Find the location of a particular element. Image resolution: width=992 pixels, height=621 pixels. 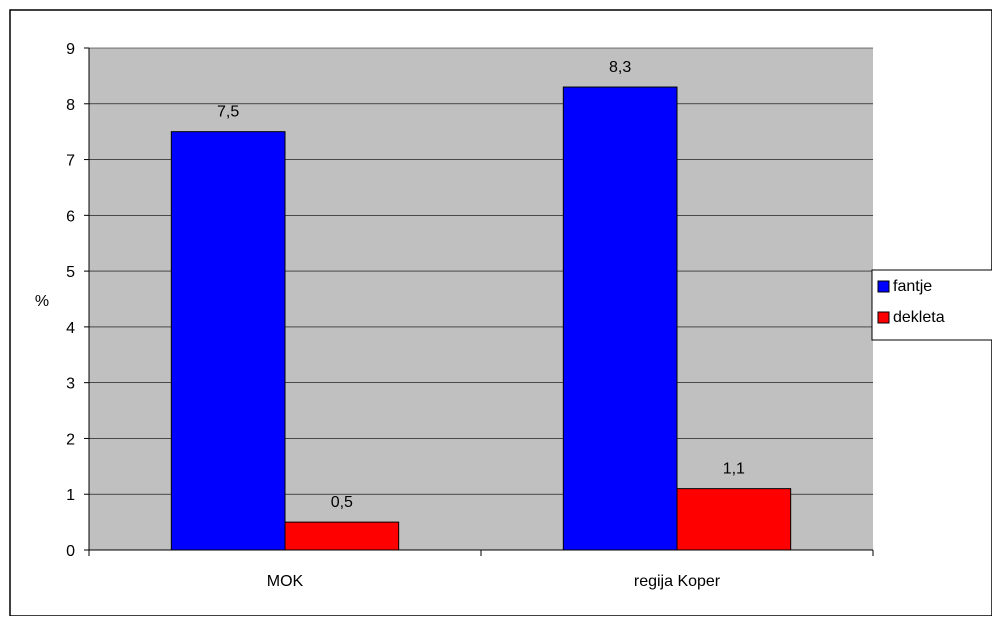

y-tick-label: 9 is located at coordinates (70, 49).